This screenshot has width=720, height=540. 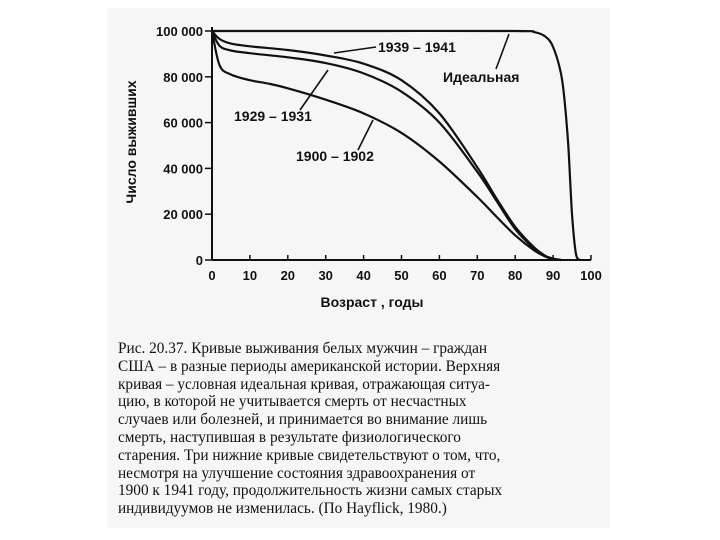 I want to click on x-tick-label: 90, so click(x=553, y=275).